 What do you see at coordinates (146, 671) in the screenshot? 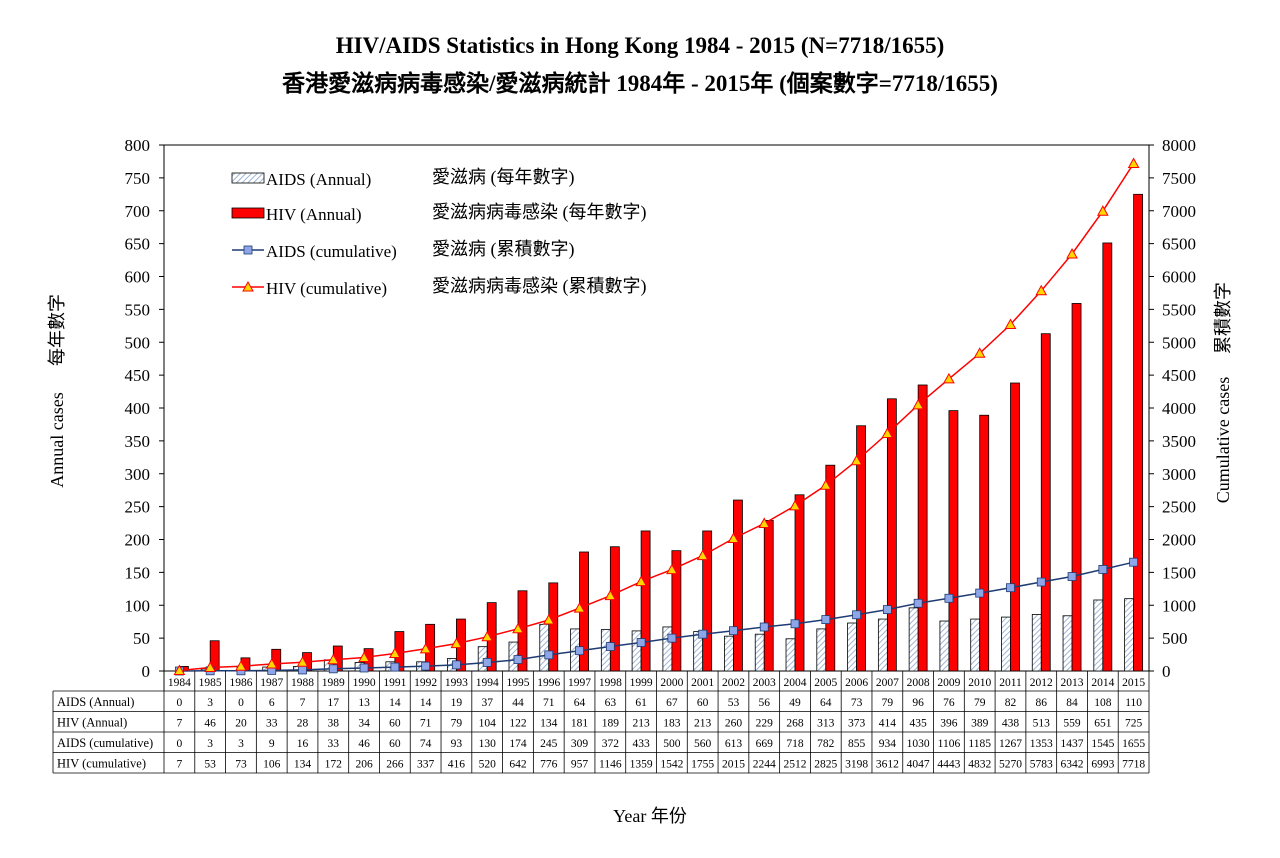
I see `y-tick-label-left: 0` at bounding box center [146, 671].